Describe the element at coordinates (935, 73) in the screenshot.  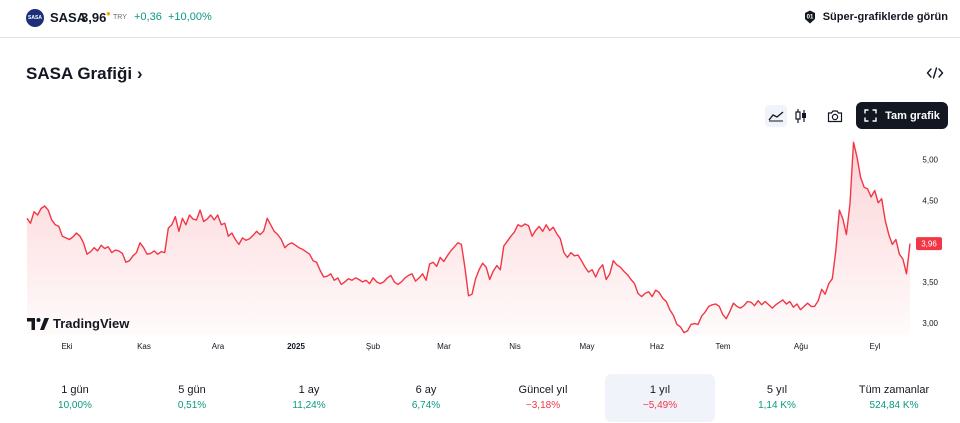
I see `embed-code-icon` at that location.